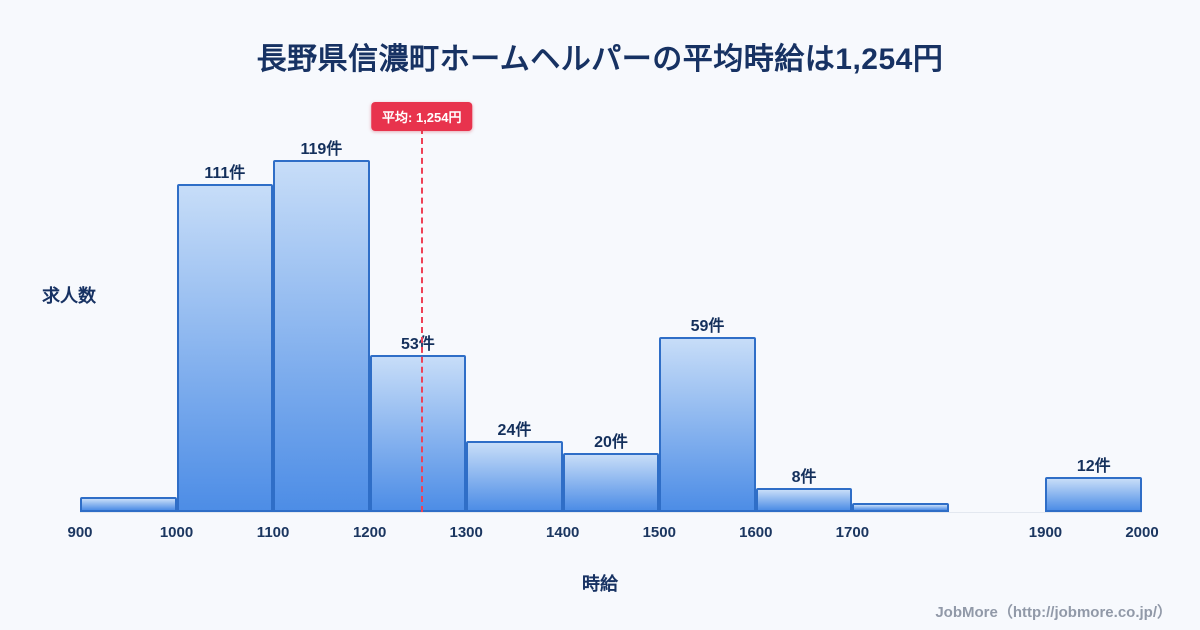  What do you see at coordinates (273, 532) in the screenshot?
I see `x-tick-label: 1100` at bounding box center [273, 532].